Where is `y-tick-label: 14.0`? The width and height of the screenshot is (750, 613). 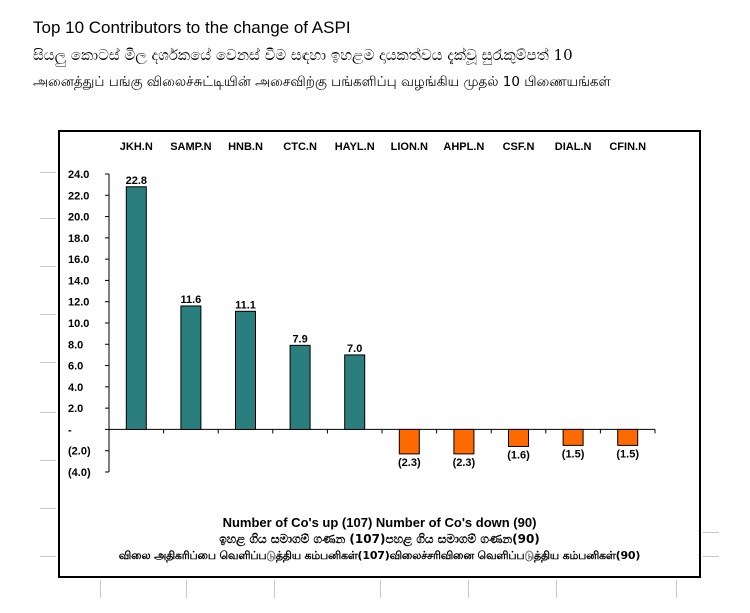
y-tick-label: 14.0 is located at coordinates (78, 281).